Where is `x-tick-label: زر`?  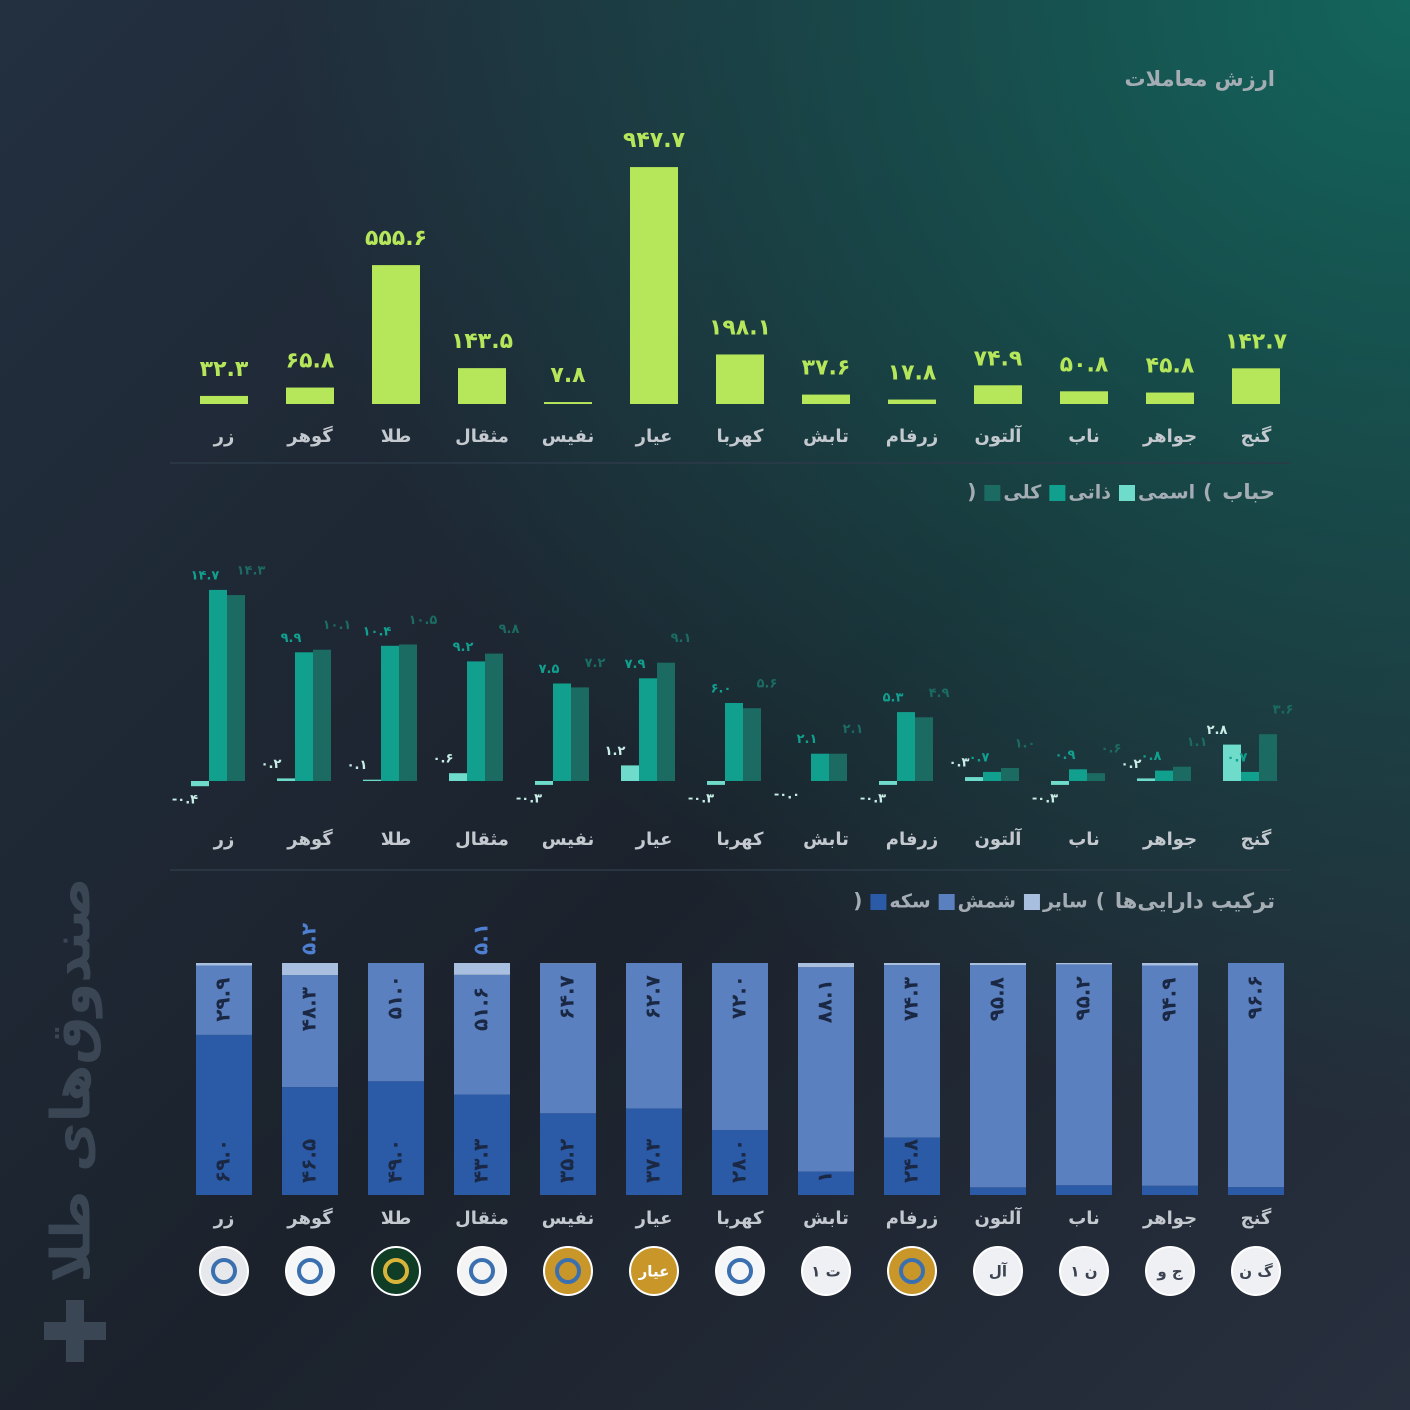 x-tick-label: زر is located at coordinates (224, 436).